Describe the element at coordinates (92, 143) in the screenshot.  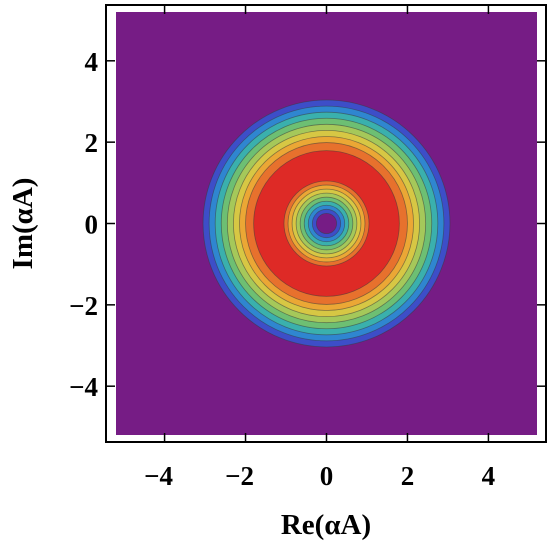
I see `y-tick-label: 2` at that location.